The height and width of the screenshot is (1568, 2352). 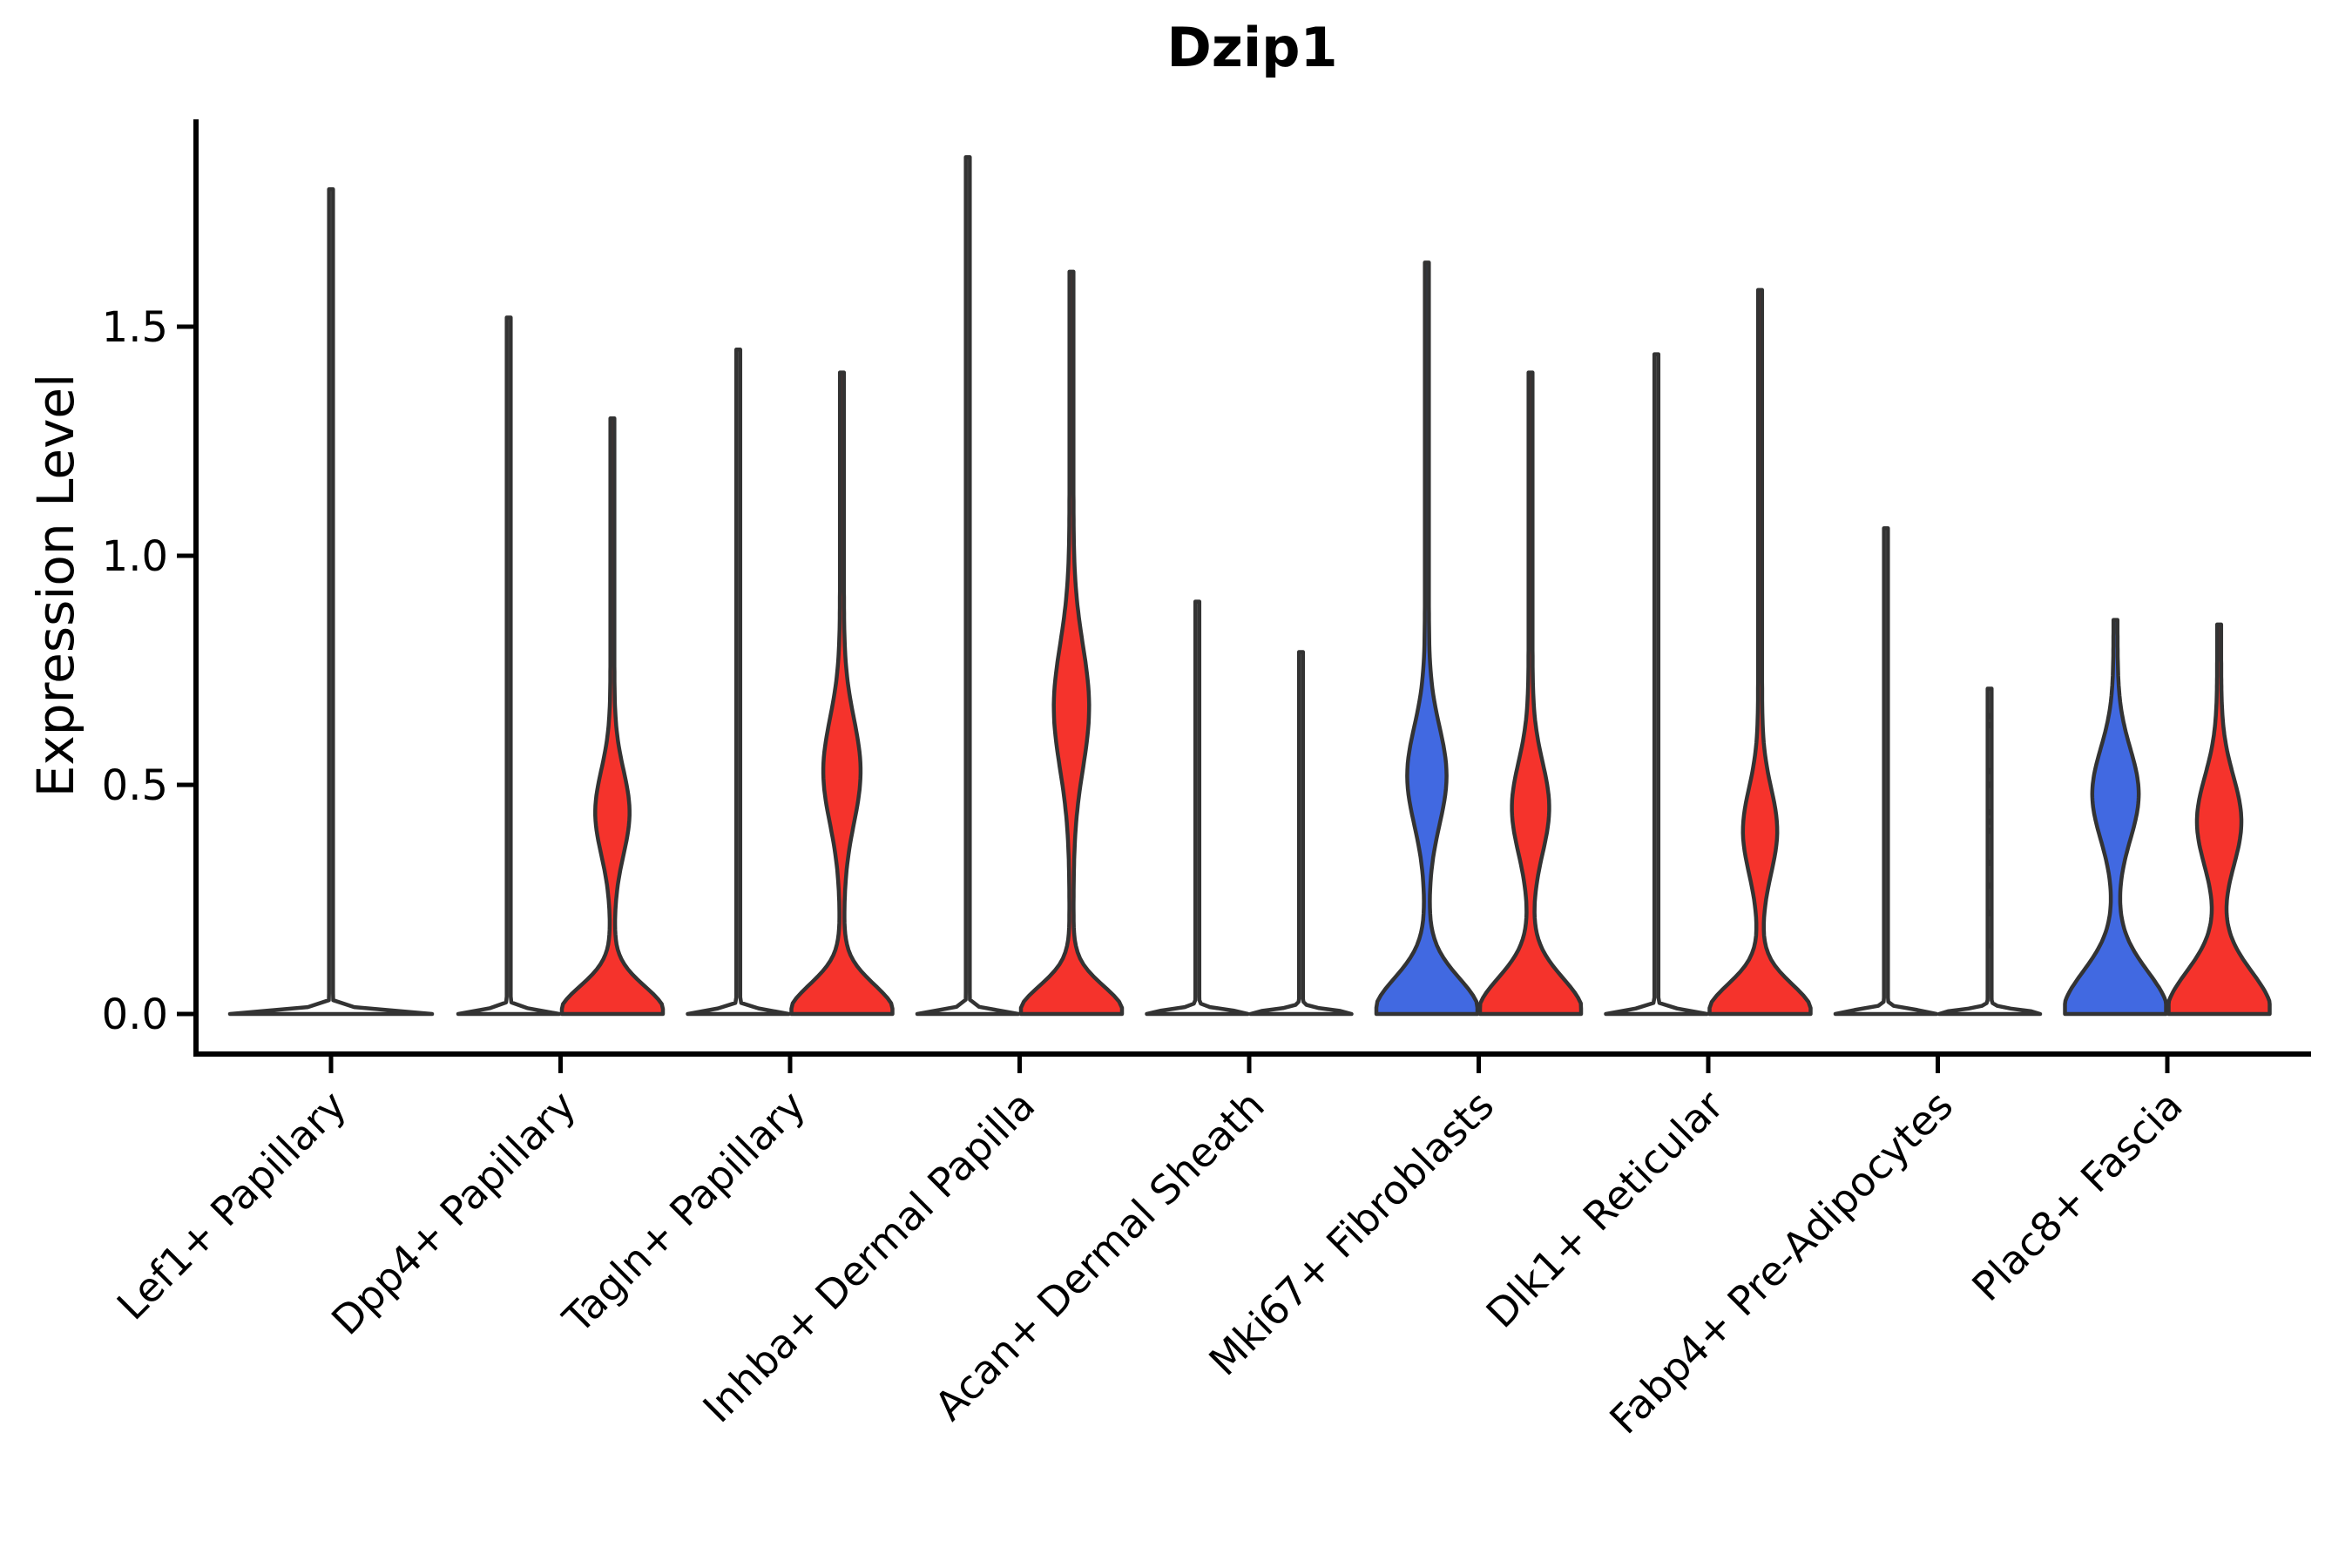 I want to click on y-tick-label: 1.5, so click(x=135, y=327).